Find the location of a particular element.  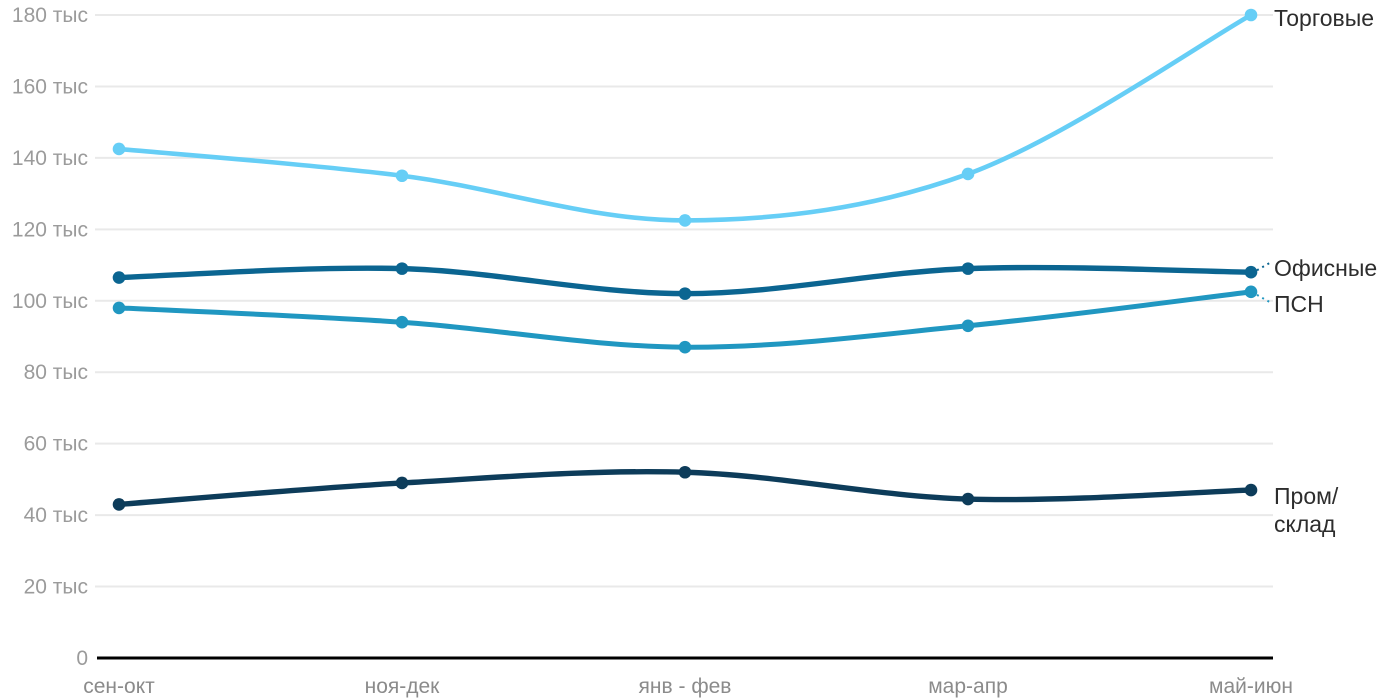

x-axis-tick-label: янв - фев is located at coordinates (685, 686).